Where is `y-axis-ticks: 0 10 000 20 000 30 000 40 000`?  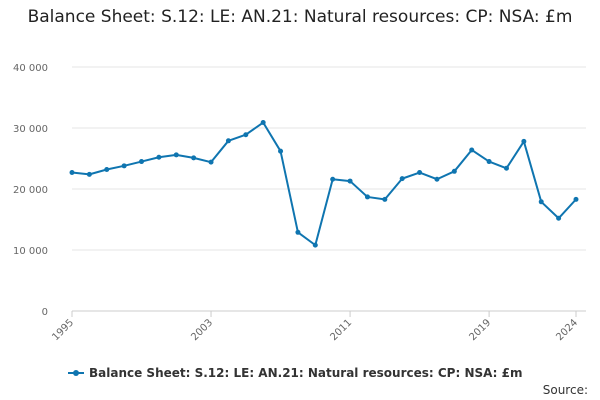 y-axis-ticks: 0 10 000 20 000 30 000 40 000 is located at coordinates (30, 190).